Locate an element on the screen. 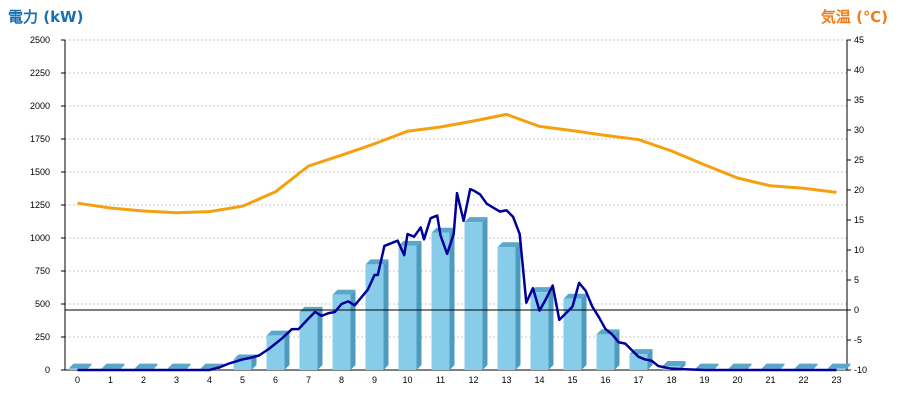 Image resolution: width=900 pixels, height=405 pixels. left-tick-label: 2000 is located at coordinates (40, 106).